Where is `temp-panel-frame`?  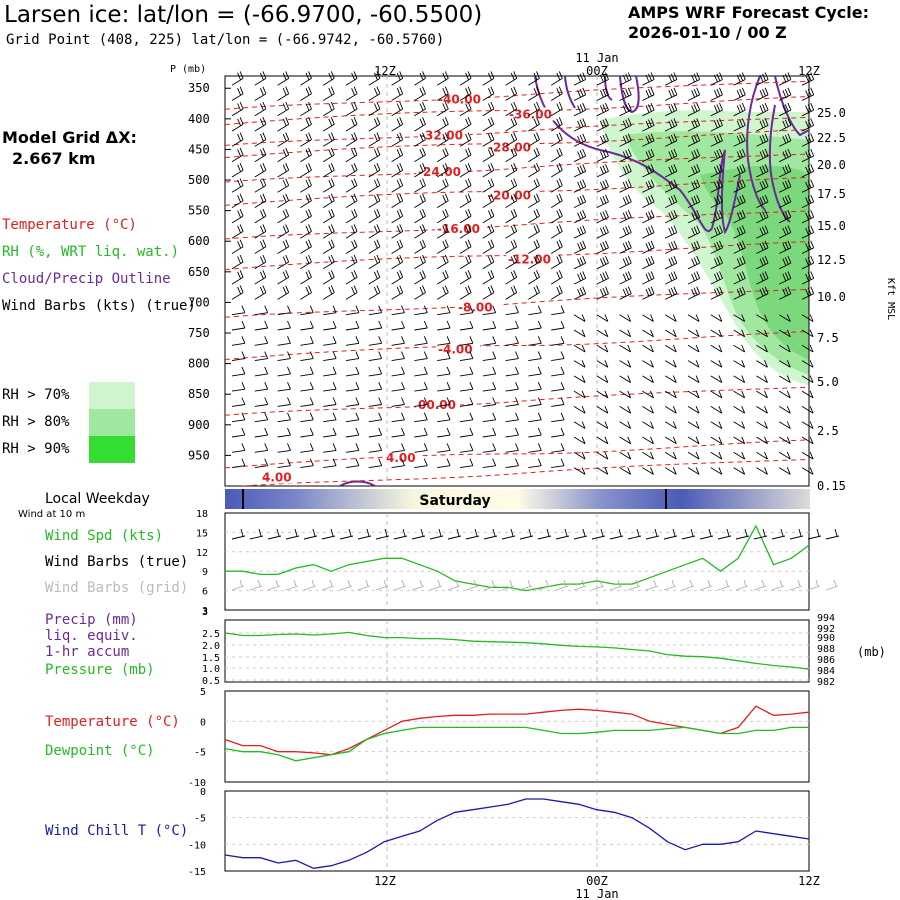 temp-panel-frame is located at coordinates (517, 736).